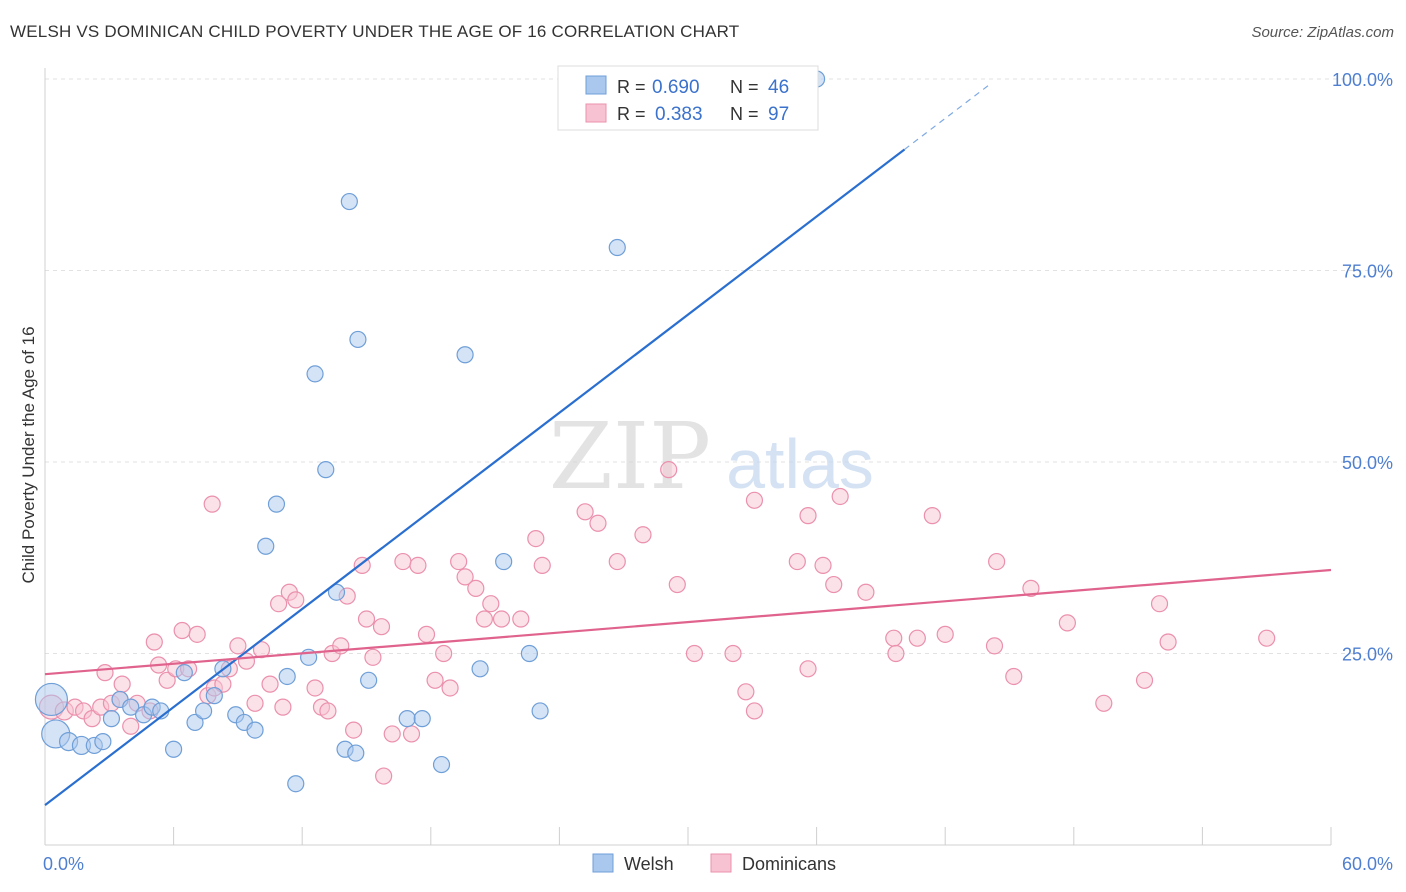 Image resolution: width=1406 pixels, height=892 pixels. What do you see at coordinates (778, 87) in the screenshot?
I see `stats-n-value-welsh: 46` at bounding box center [778, 87].